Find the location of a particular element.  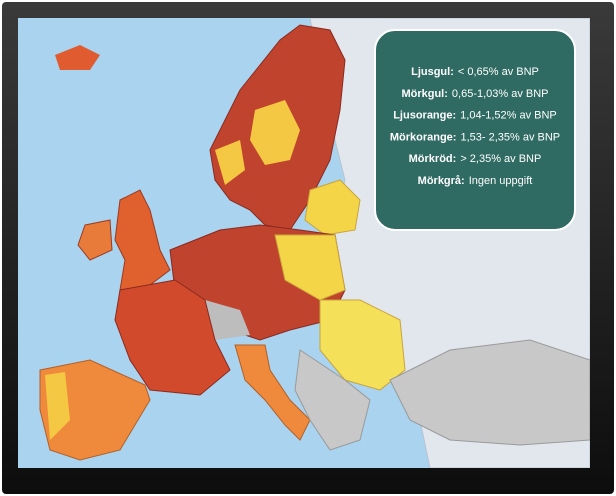

portugal is located at coordinates (57, 406).